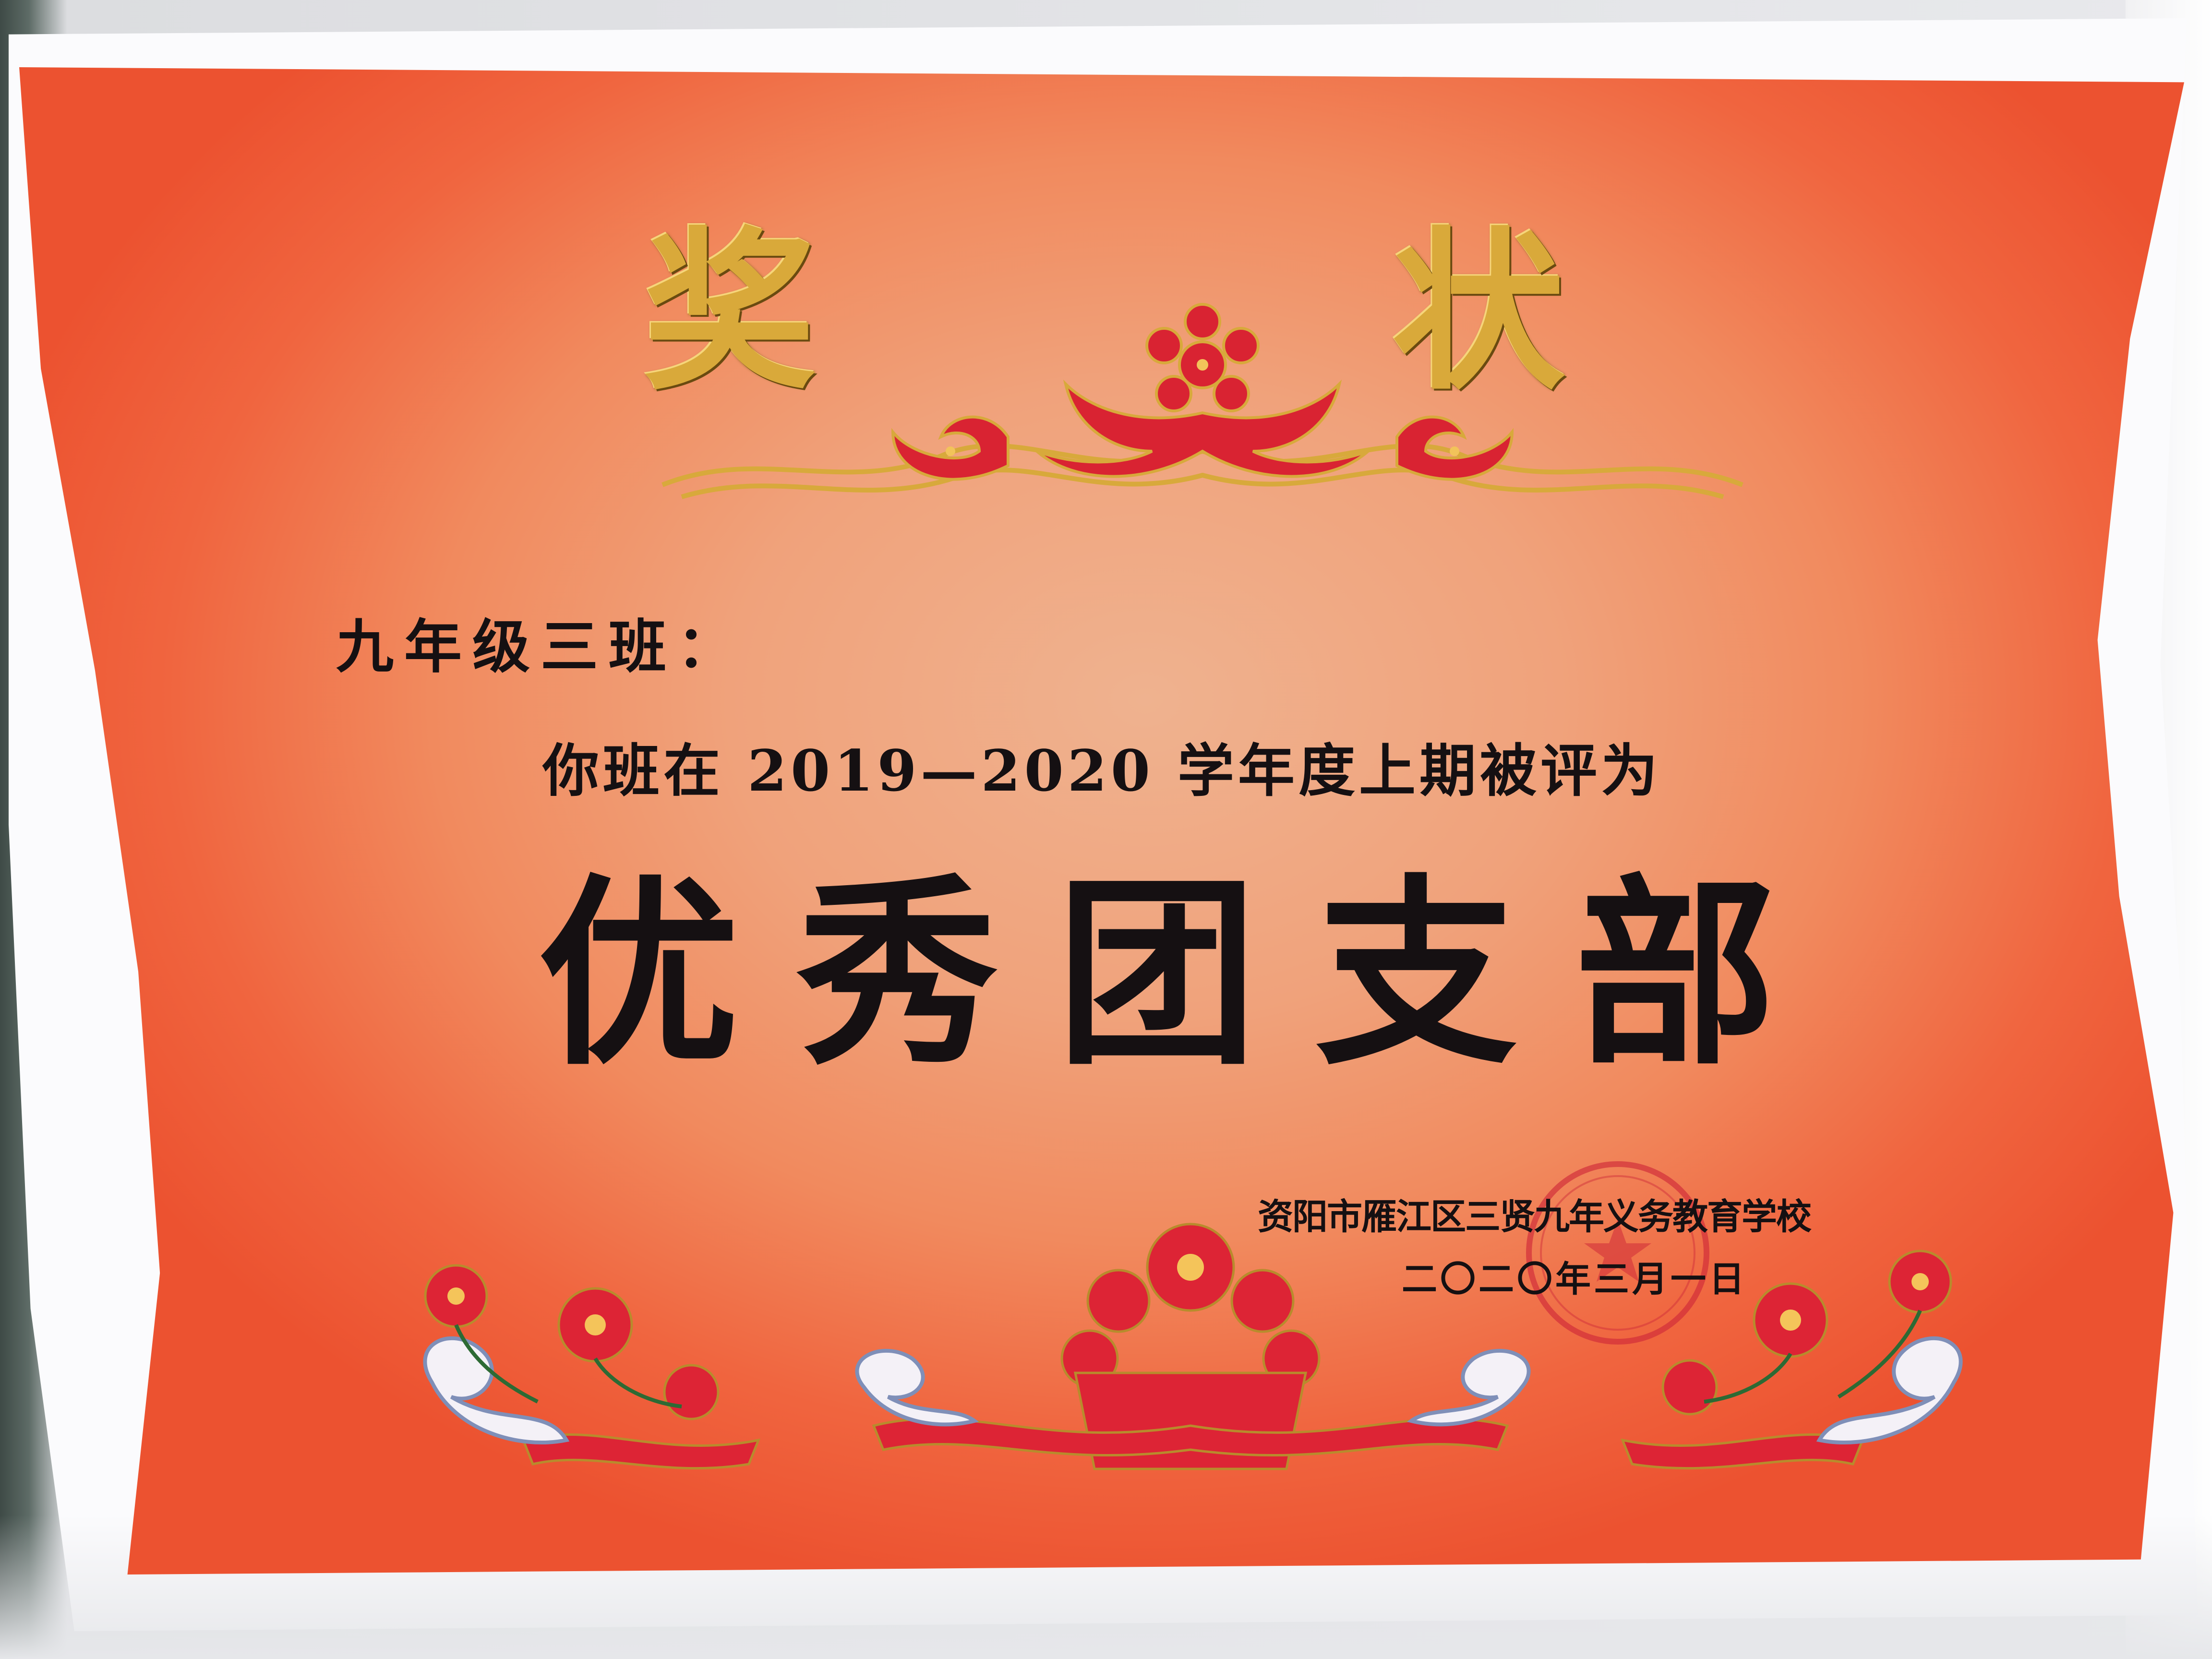  I want to click on title-char-2: 状, so click(1478, 311).